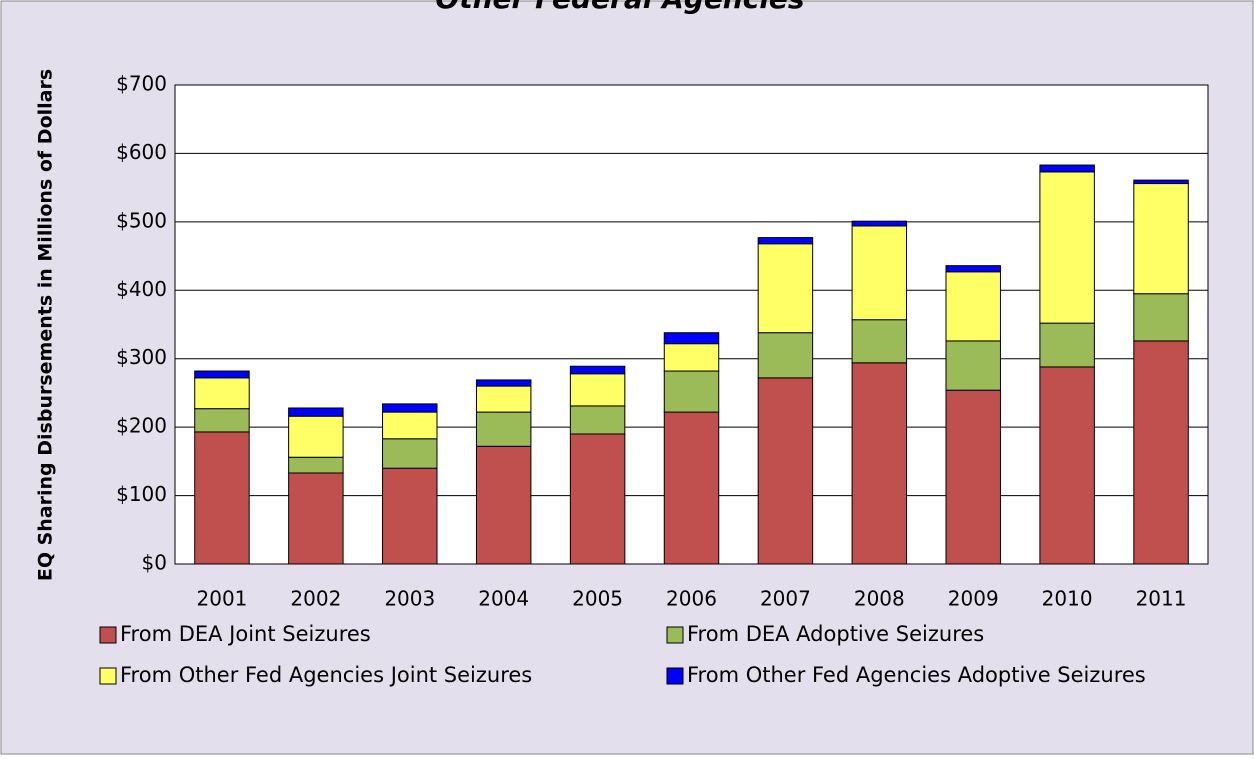  I want to click on x-tick-label: 2001, so click(222, 599).